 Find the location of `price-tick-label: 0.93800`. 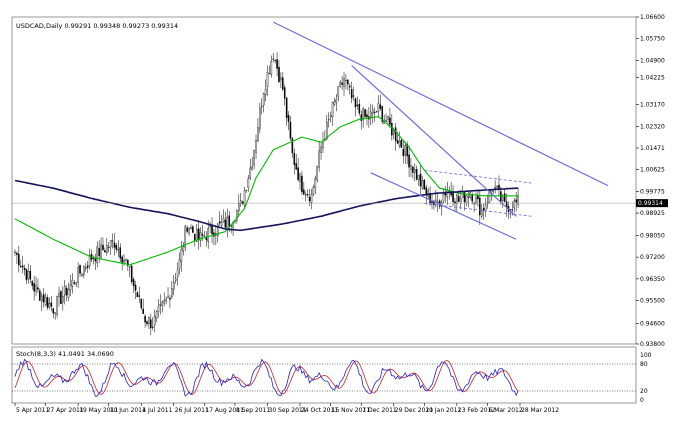

price-tick-label: 0.93800 is located at coordinates (652, 344).